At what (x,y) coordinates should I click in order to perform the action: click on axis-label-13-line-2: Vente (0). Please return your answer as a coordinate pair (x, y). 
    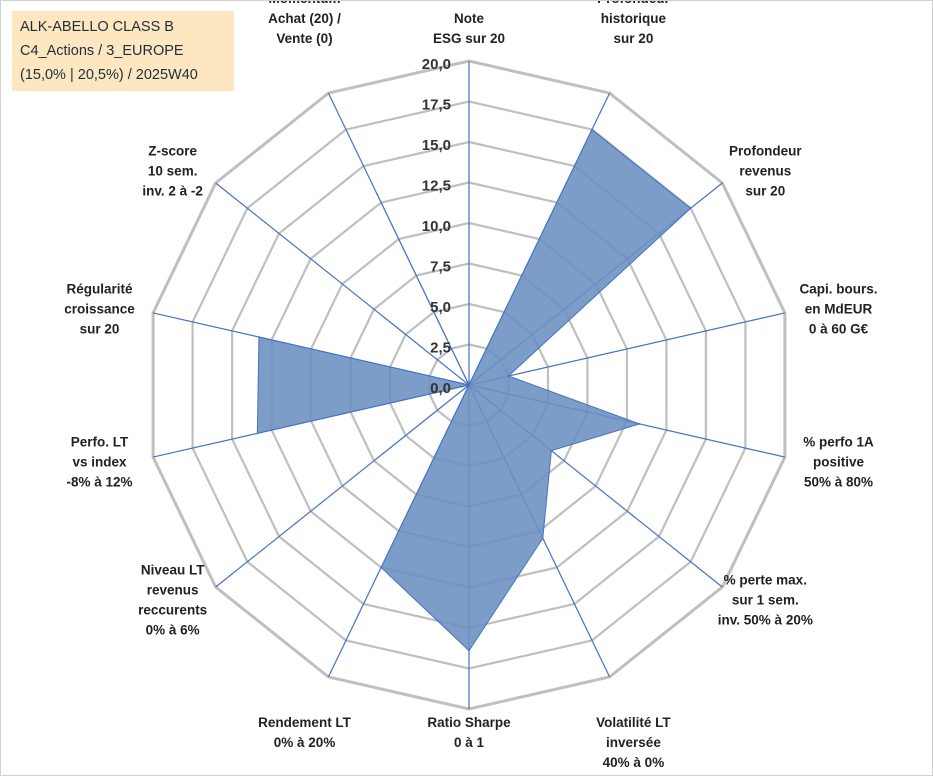
    Looking at the image, I should click on (304, 38).